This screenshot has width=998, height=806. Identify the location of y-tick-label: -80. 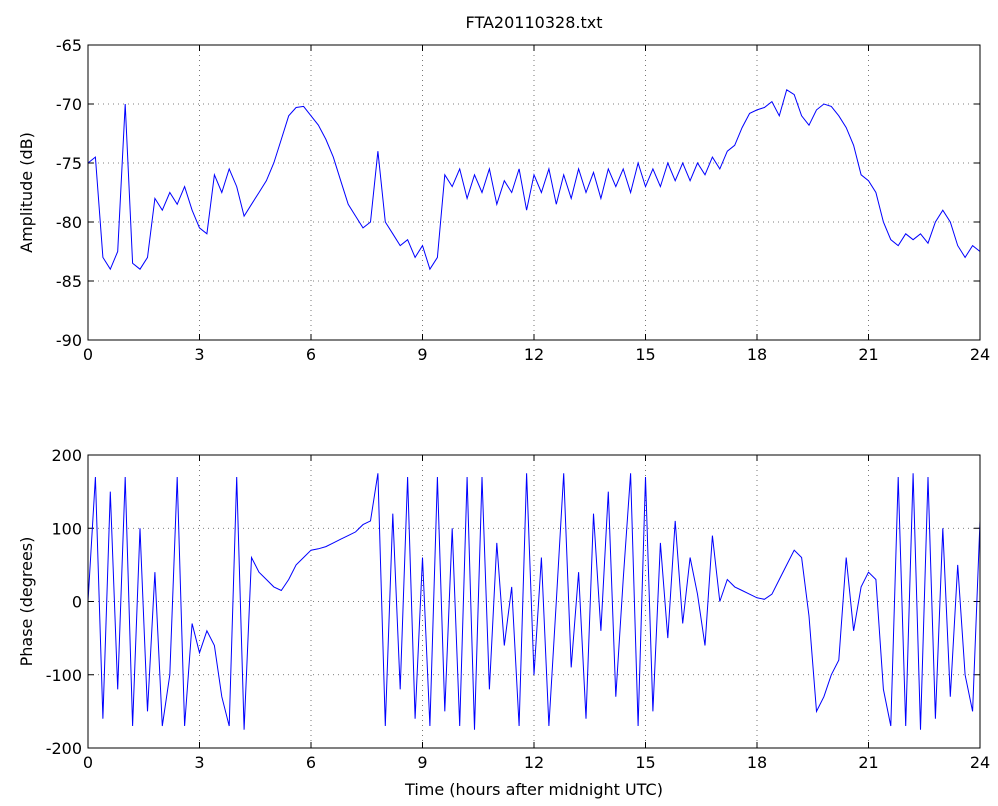
(69, 222).